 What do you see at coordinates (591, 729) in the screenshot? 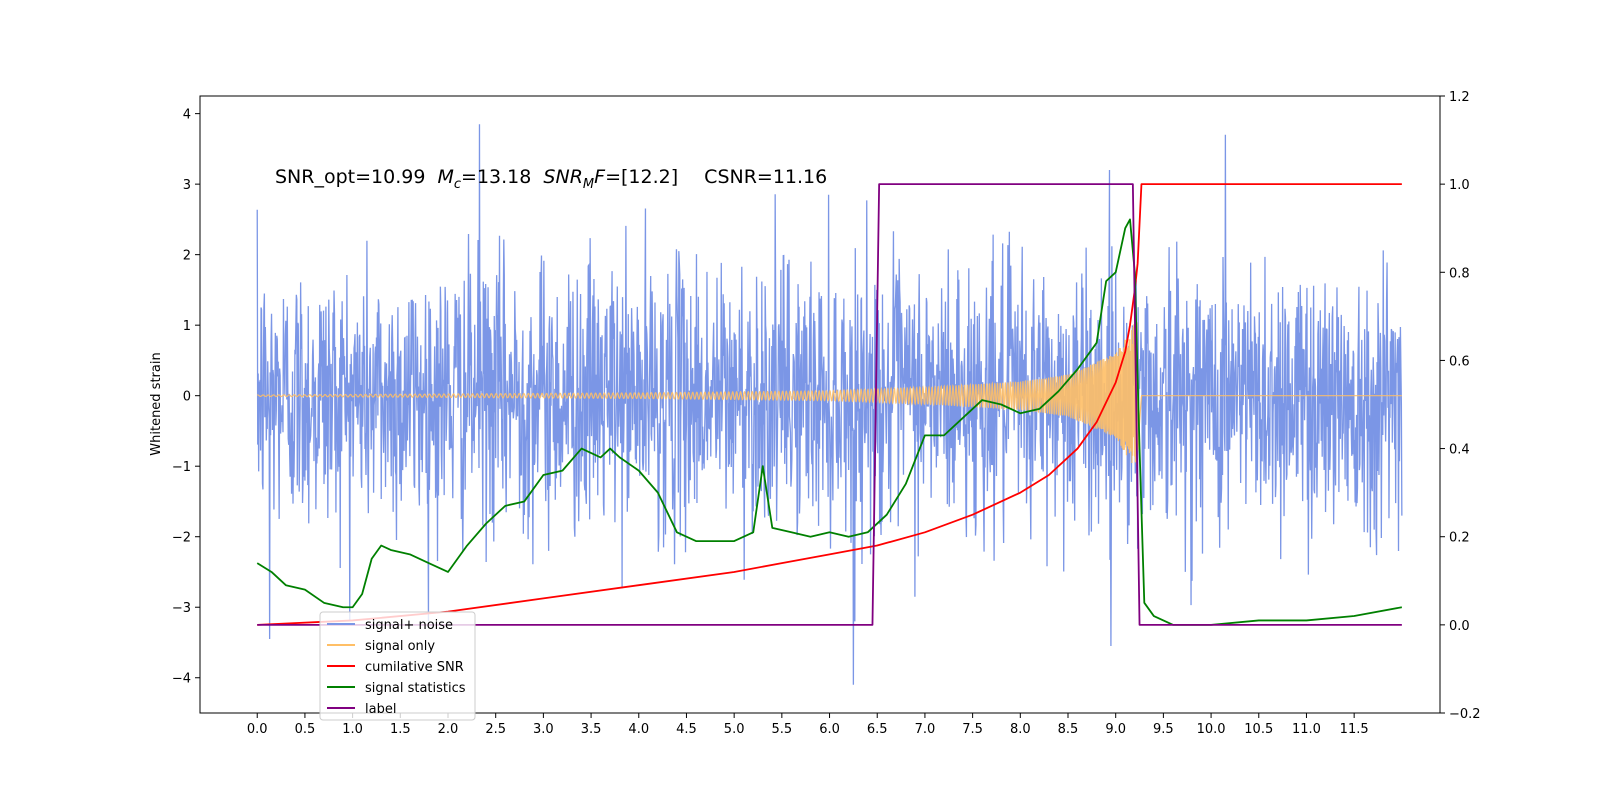
I see `x-tick-label: 3.5` at bounding box center [591, 729].